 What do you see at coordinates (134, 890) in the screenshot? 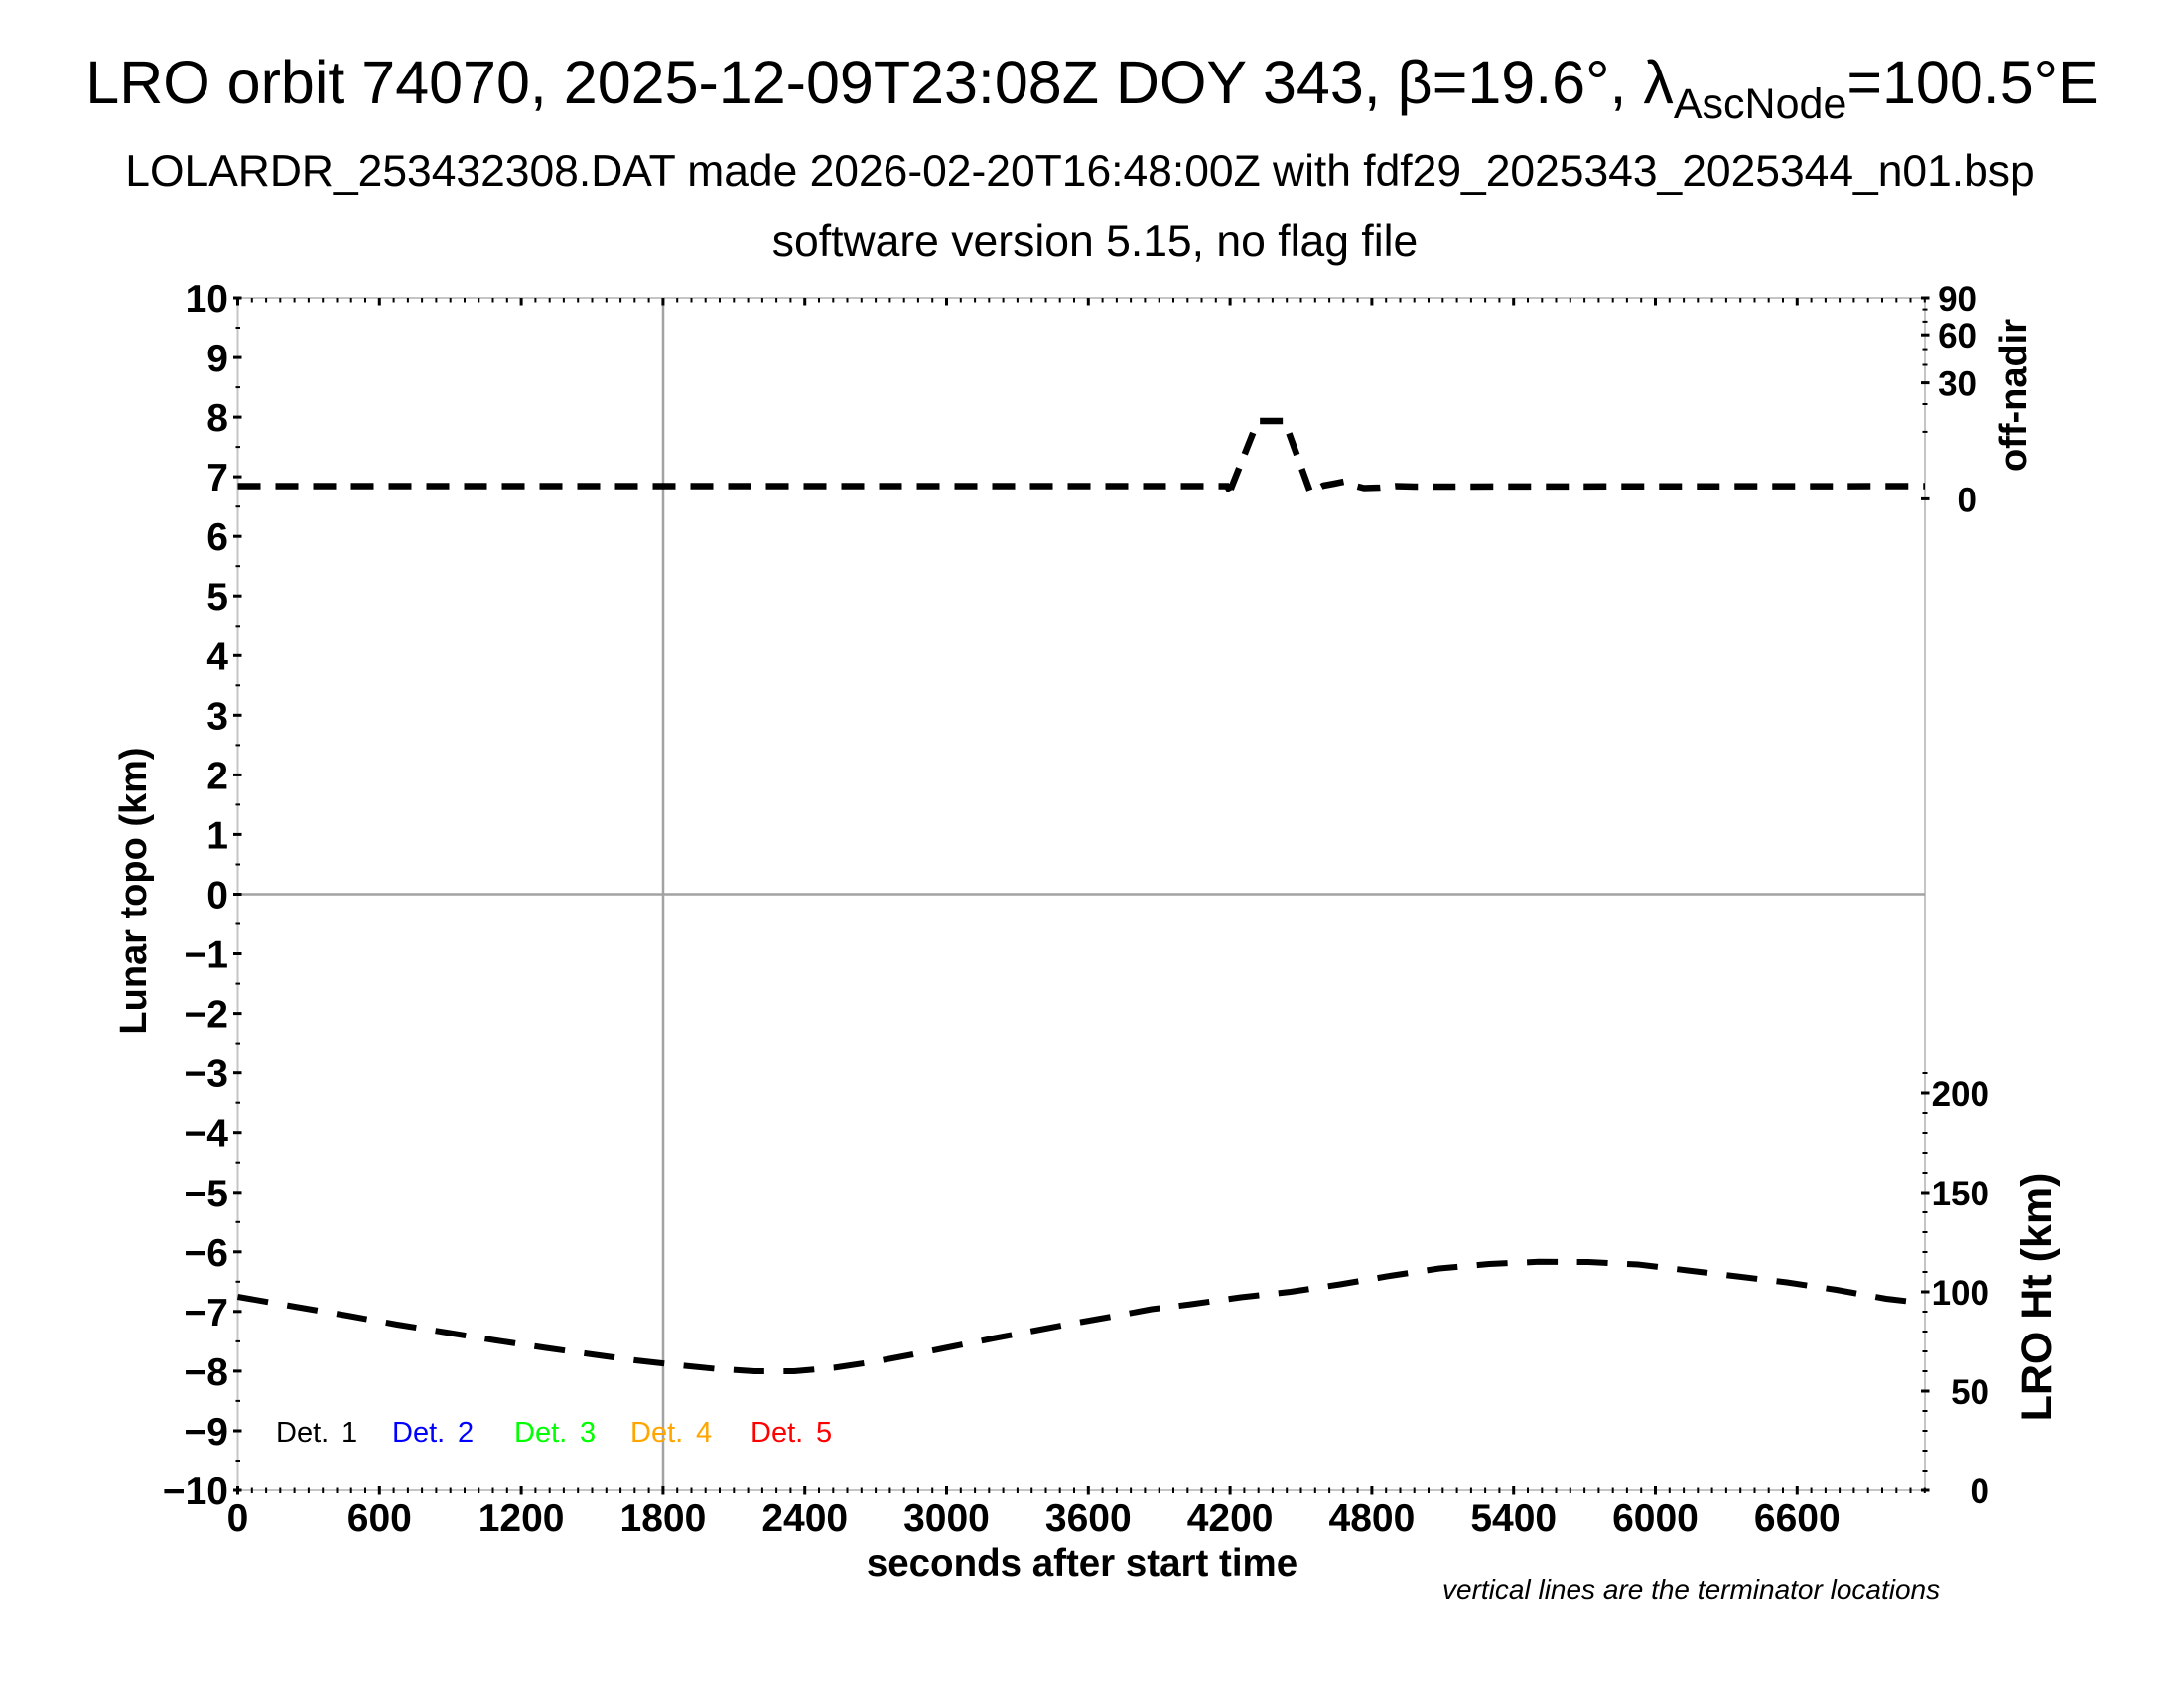
I see `svg-text: Lunar topo (km)` at bounding box center [134, 890].